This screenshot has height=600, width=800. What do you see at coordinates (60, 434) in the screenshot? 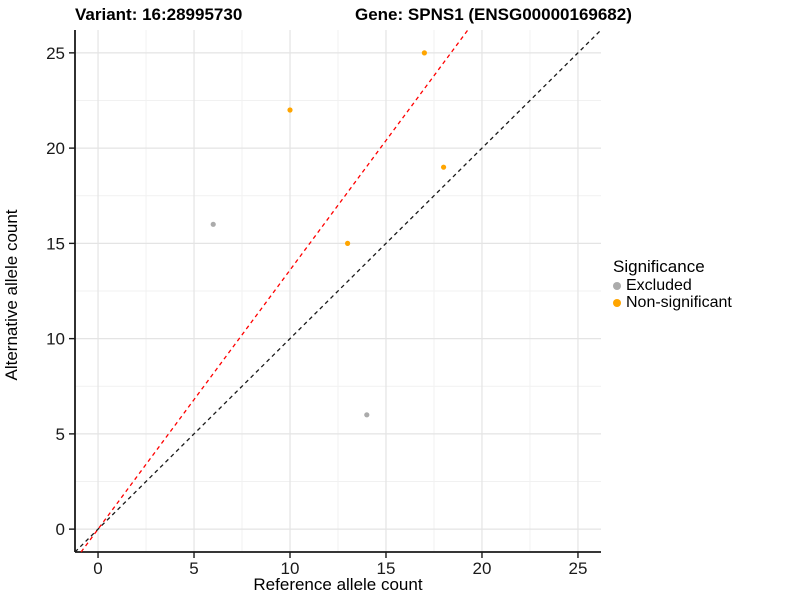
I see `y-tick-label: 5` at bounding box center [60, 434].